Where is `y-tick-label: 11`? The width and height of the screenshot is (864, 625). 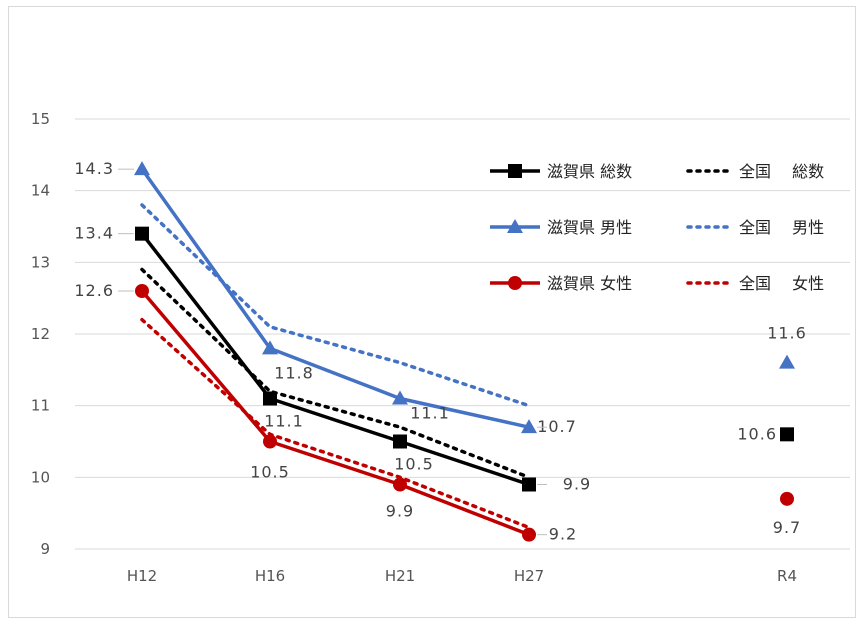 y-tick-label: 11 is located at coordinates (40, 406).